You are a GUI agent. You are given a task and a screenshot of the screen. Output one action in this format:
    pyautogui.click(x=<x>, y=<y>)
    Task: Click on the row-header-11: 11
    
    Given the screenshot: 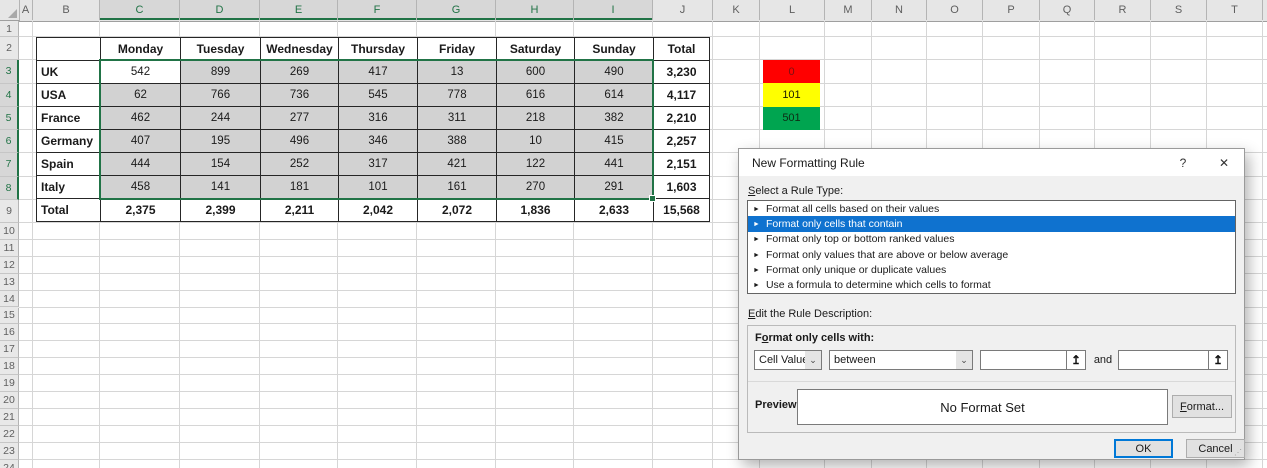 What is the action you would take?
    pyautogui.click(x=9, y=248)
    